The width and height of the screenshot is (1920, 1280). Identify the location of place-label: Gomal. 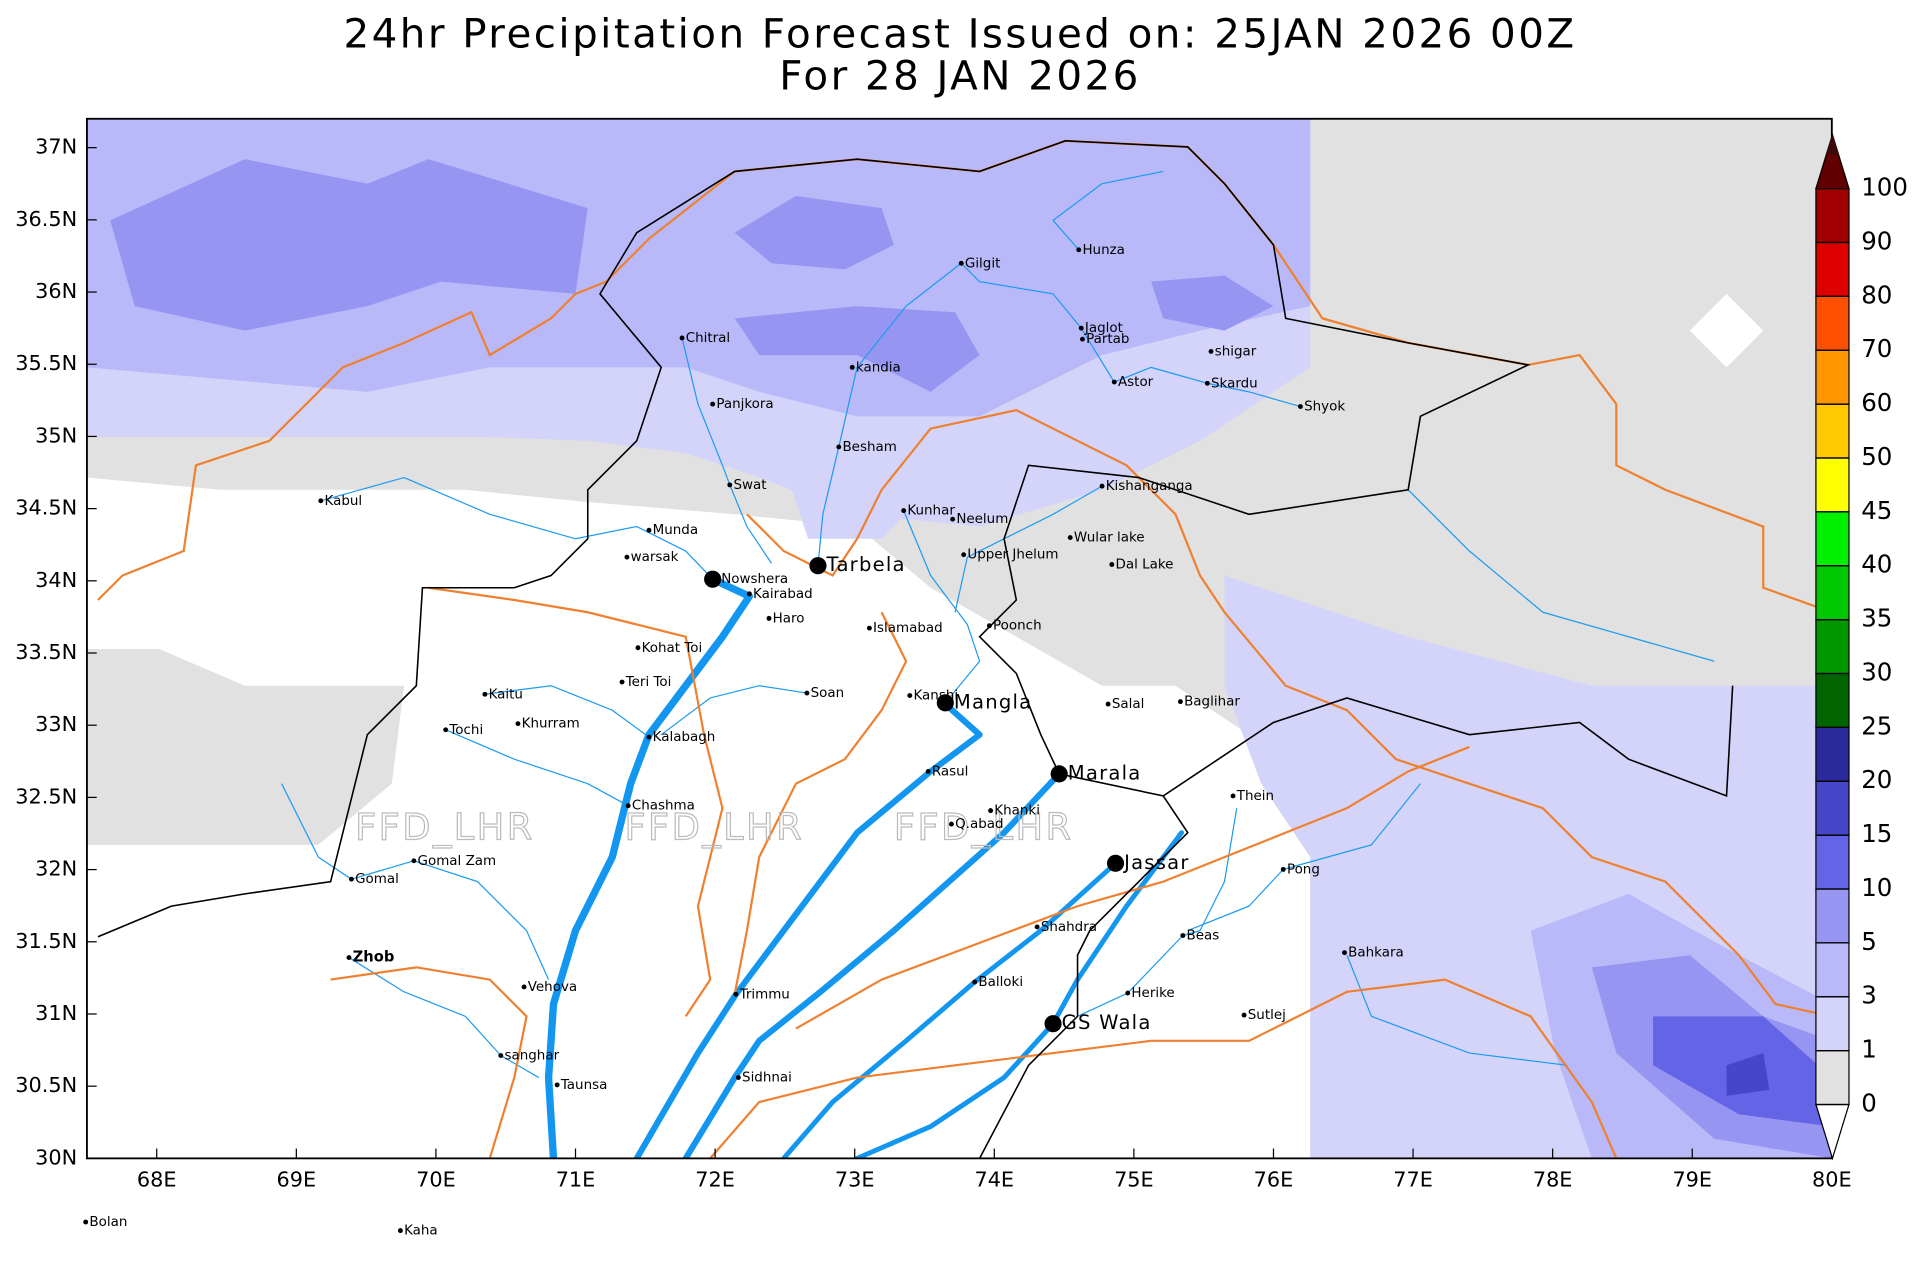
(377, 879).